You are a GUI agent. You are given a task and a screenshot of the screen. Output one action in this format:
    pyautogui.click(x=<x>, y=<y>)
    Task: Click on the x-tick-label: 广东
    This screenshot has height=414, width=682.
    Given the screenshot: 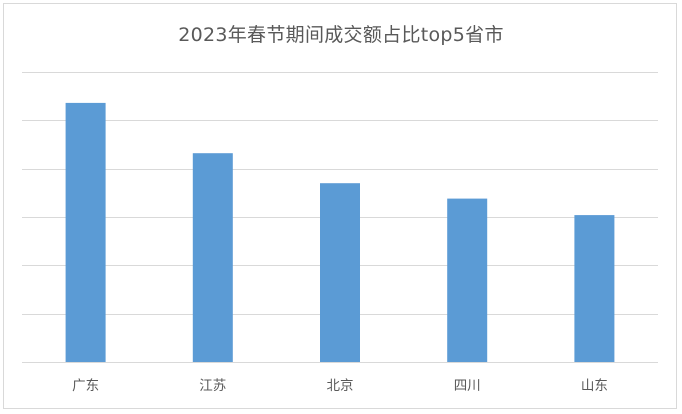 What is the action you would take?
    pyautogui.click(x=85, y=386)
    